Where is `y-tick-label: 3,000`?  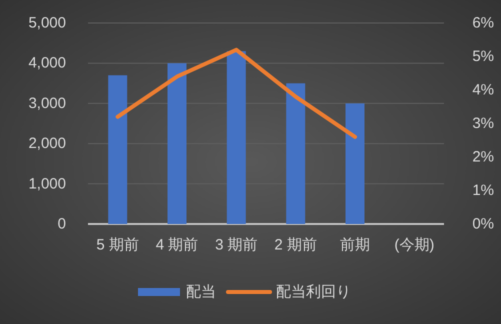
y-tick-label: 3,000 is located at coordinates (47, 103).